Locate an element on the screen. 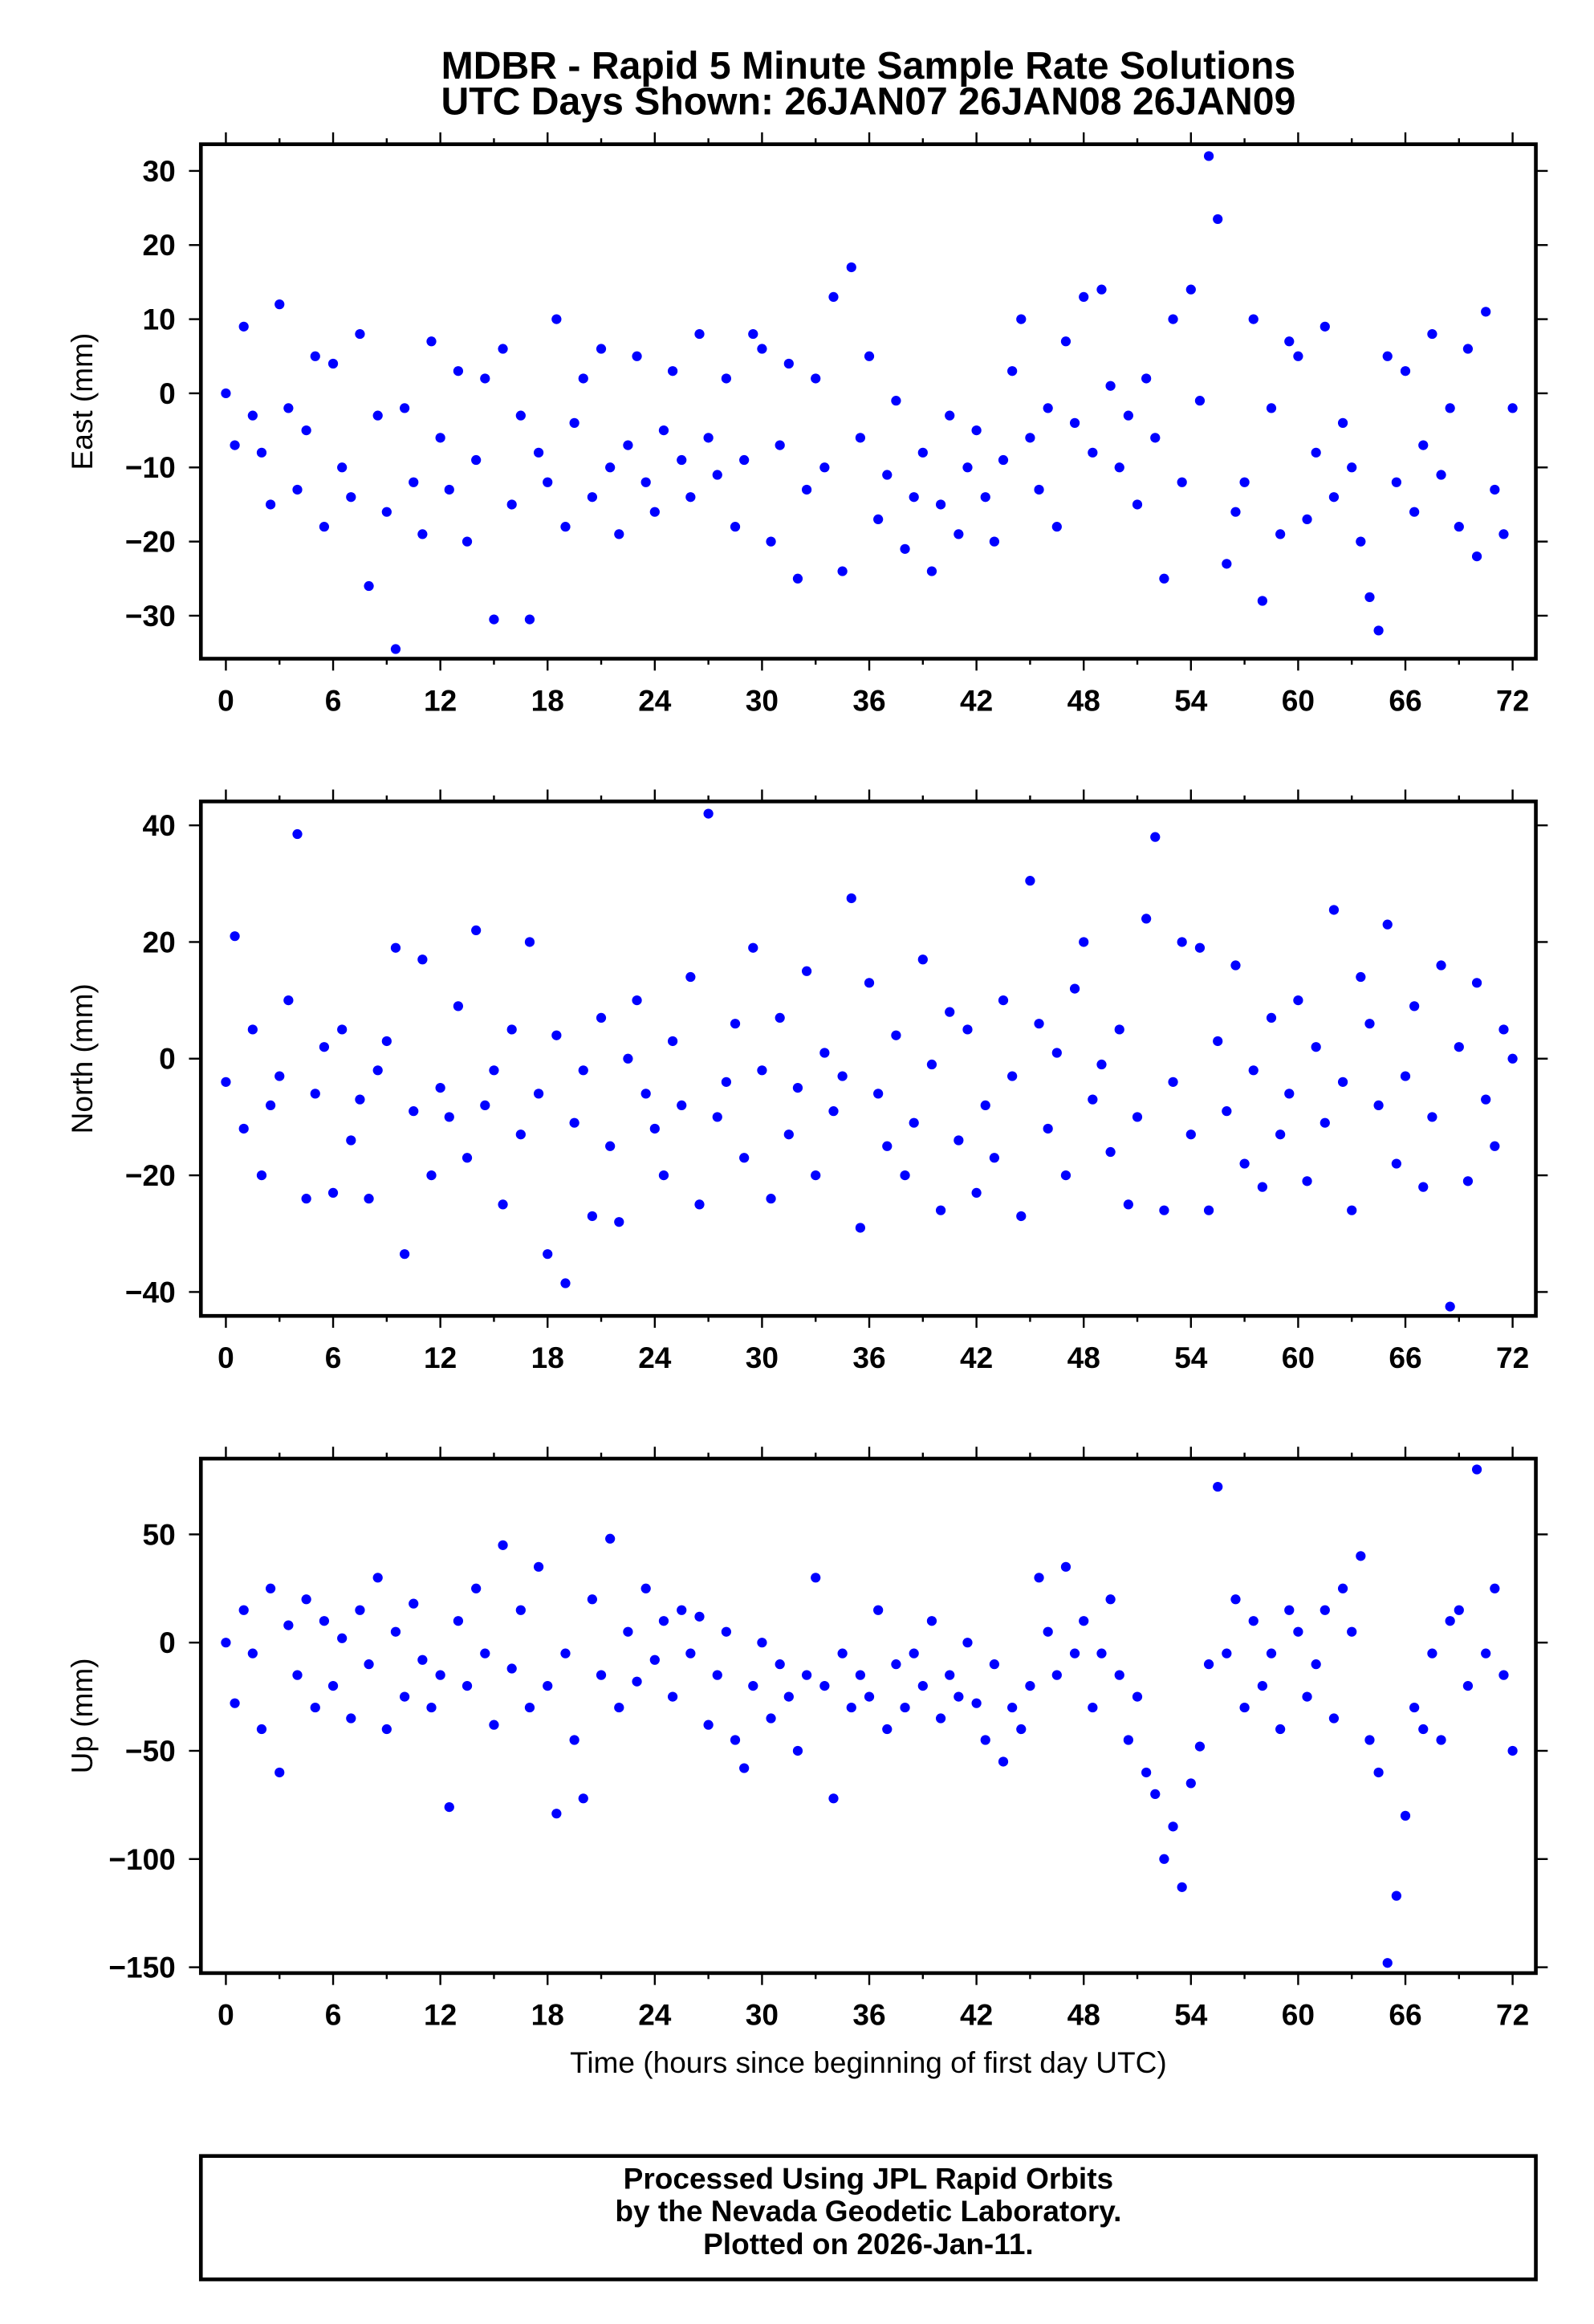 This screenshot has height=2324, width=1594. y-tick-label: 30 is located at coordinates (159, 171).